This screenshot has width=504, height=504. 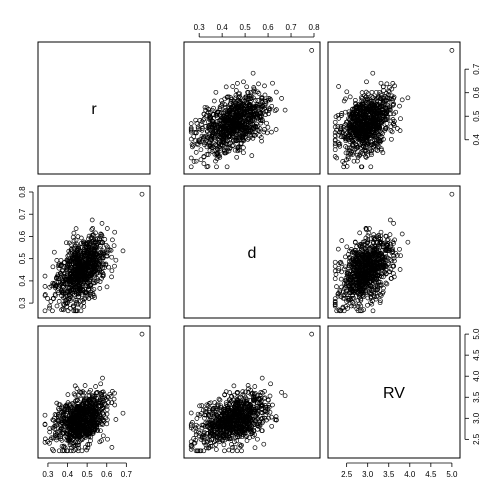 I want to click on variable-label-r: r, so click(x=94, y=109).